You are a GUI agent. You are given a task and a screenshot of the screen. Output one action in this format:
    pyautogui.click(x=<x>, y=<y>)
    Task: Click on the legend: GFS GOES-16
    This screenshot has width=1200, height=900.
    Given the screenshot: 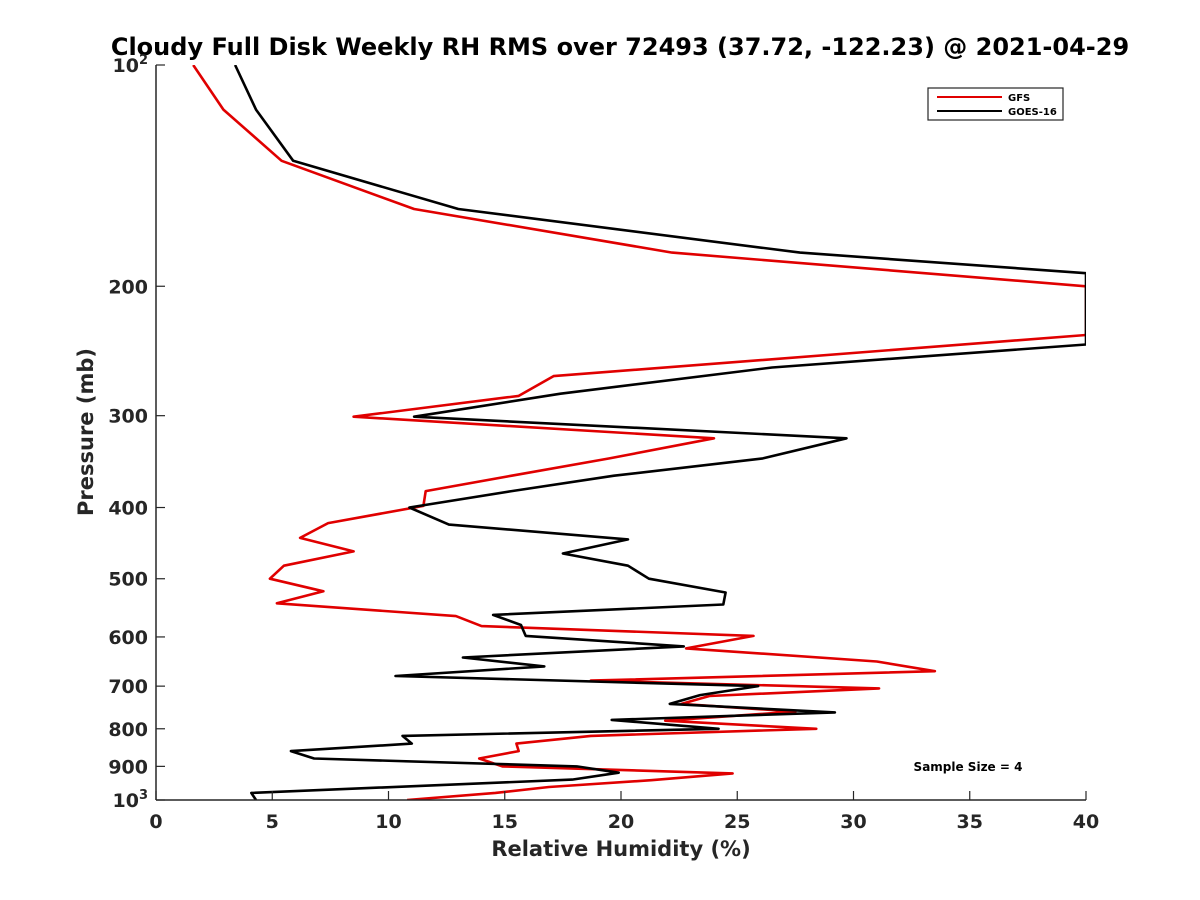 What is the action you would take?
    pyautogui.click(x=995, y=104)
    